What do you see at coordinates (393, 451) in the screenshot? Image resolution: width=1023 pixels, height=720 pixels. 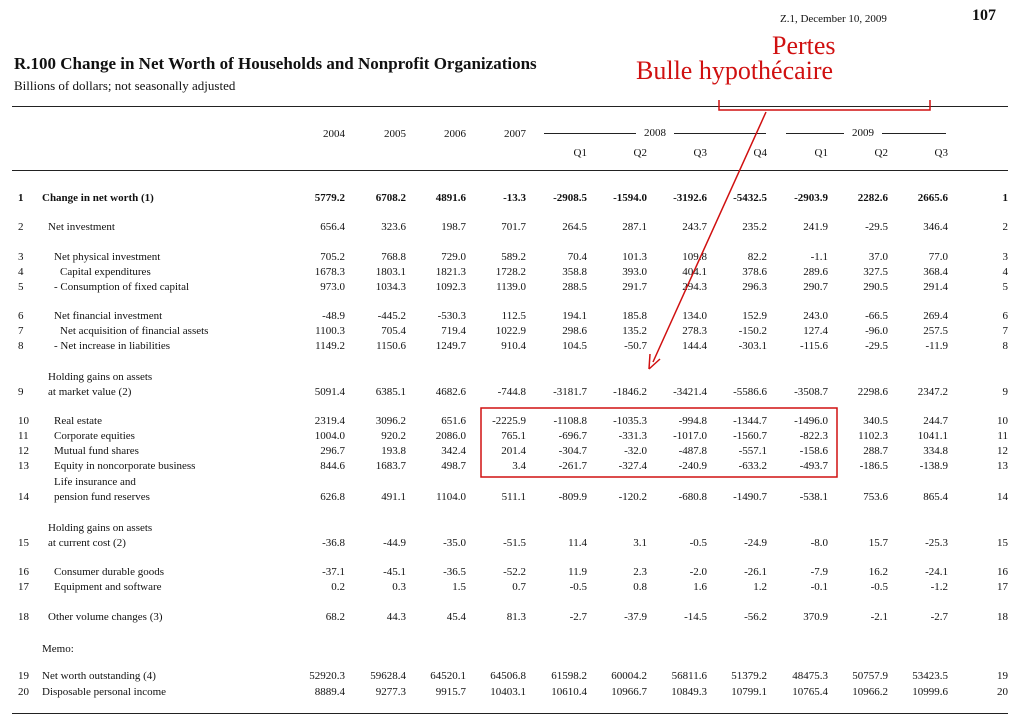 I see `table-cell: 193.8` at bounding box center [393, 451].